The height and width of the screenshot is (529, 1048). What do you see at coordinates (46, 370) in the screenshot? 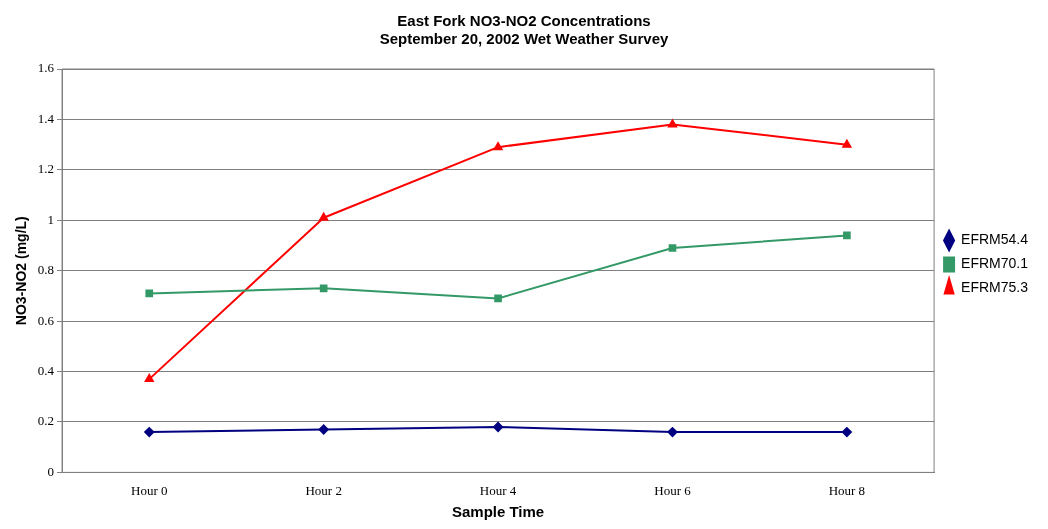
I see `y-tick-label: 0.4` at bounding box center [46, 370].